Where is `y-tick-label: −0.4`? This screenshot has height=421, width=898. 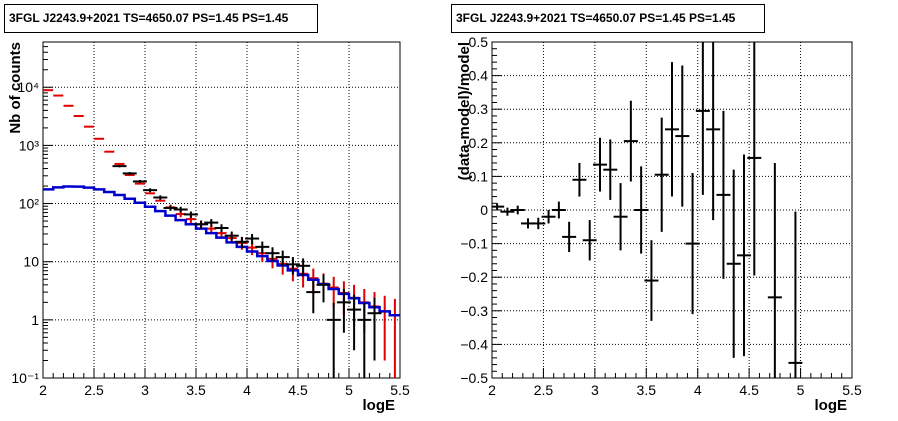 y-tick-label: −0.4 is located at coordinates (474, 344).